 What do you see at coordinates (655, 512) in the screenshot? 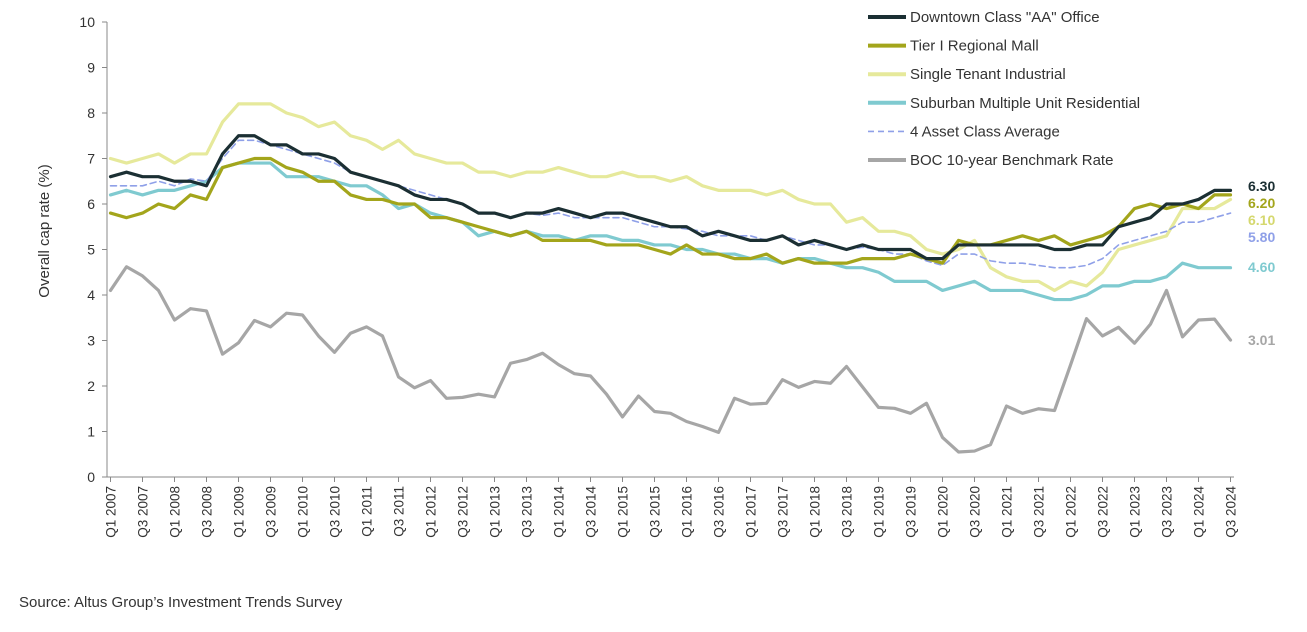
I see `x-tick-label: Q3 2015` at bounding box center [655, 512].